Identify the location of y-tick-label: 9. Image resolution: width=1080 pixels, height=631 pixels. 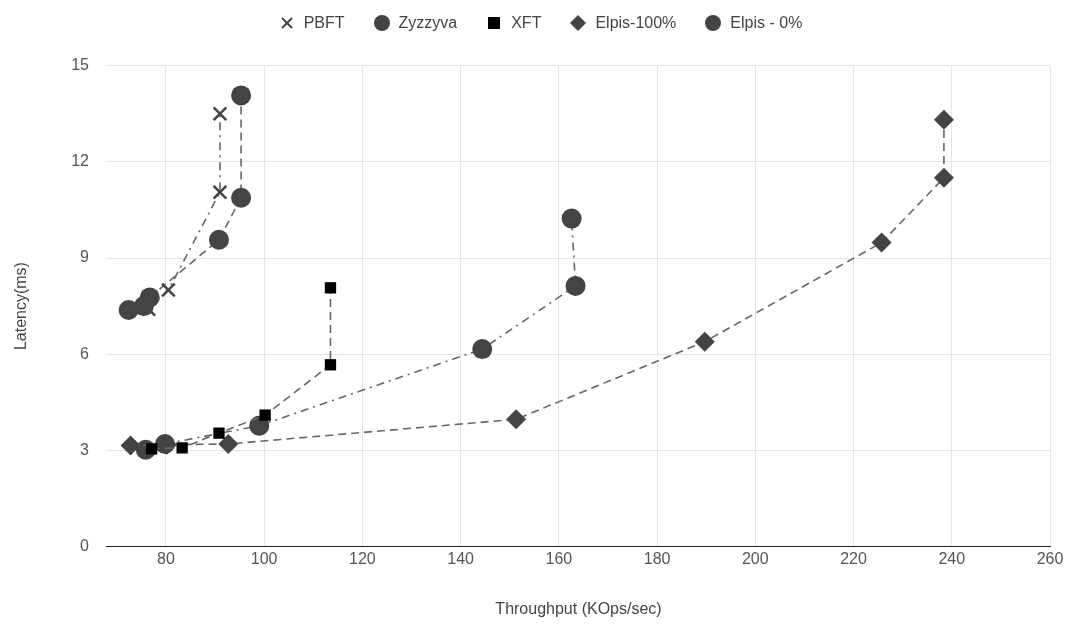
(85, 257).